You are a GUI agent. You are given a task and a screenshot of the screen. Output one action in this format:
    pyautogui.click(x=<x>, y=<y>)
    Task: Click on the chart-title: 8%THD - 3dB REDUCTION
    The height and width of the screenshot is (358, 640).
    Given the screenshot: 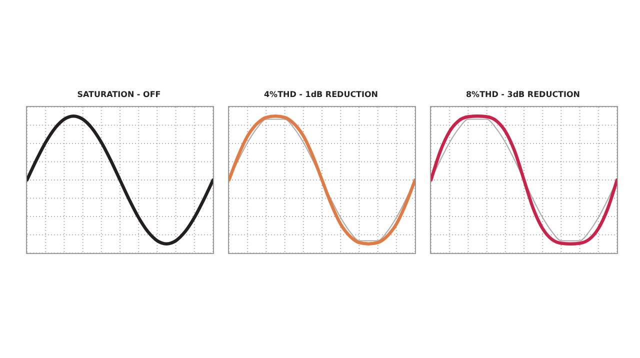 What is the action you would take?
    pyautogui.click(x=522, y=95)
    